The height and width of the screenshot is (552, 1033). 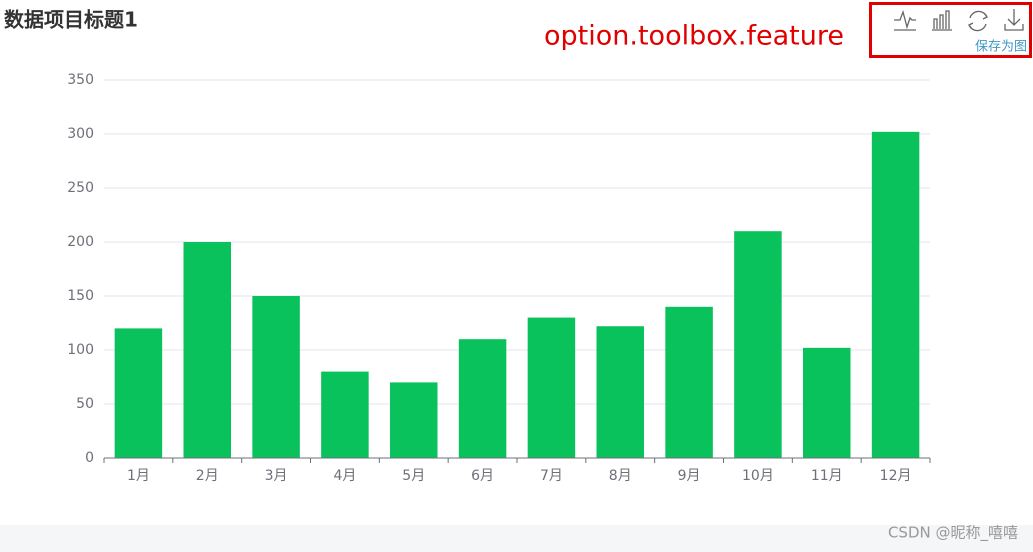 I want to click on save-icon, so click(x=1014, y=20).